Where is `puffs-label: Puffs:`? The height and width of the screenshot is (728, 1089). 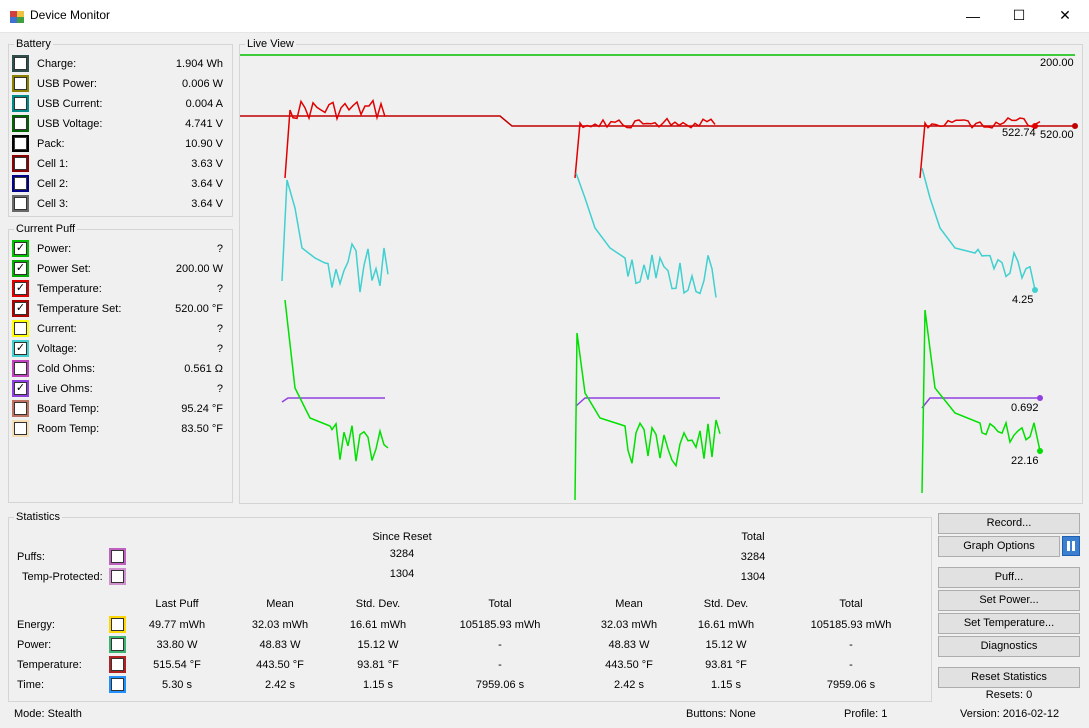
puffs-label: Puffs: is located at coordinates (31, 557).